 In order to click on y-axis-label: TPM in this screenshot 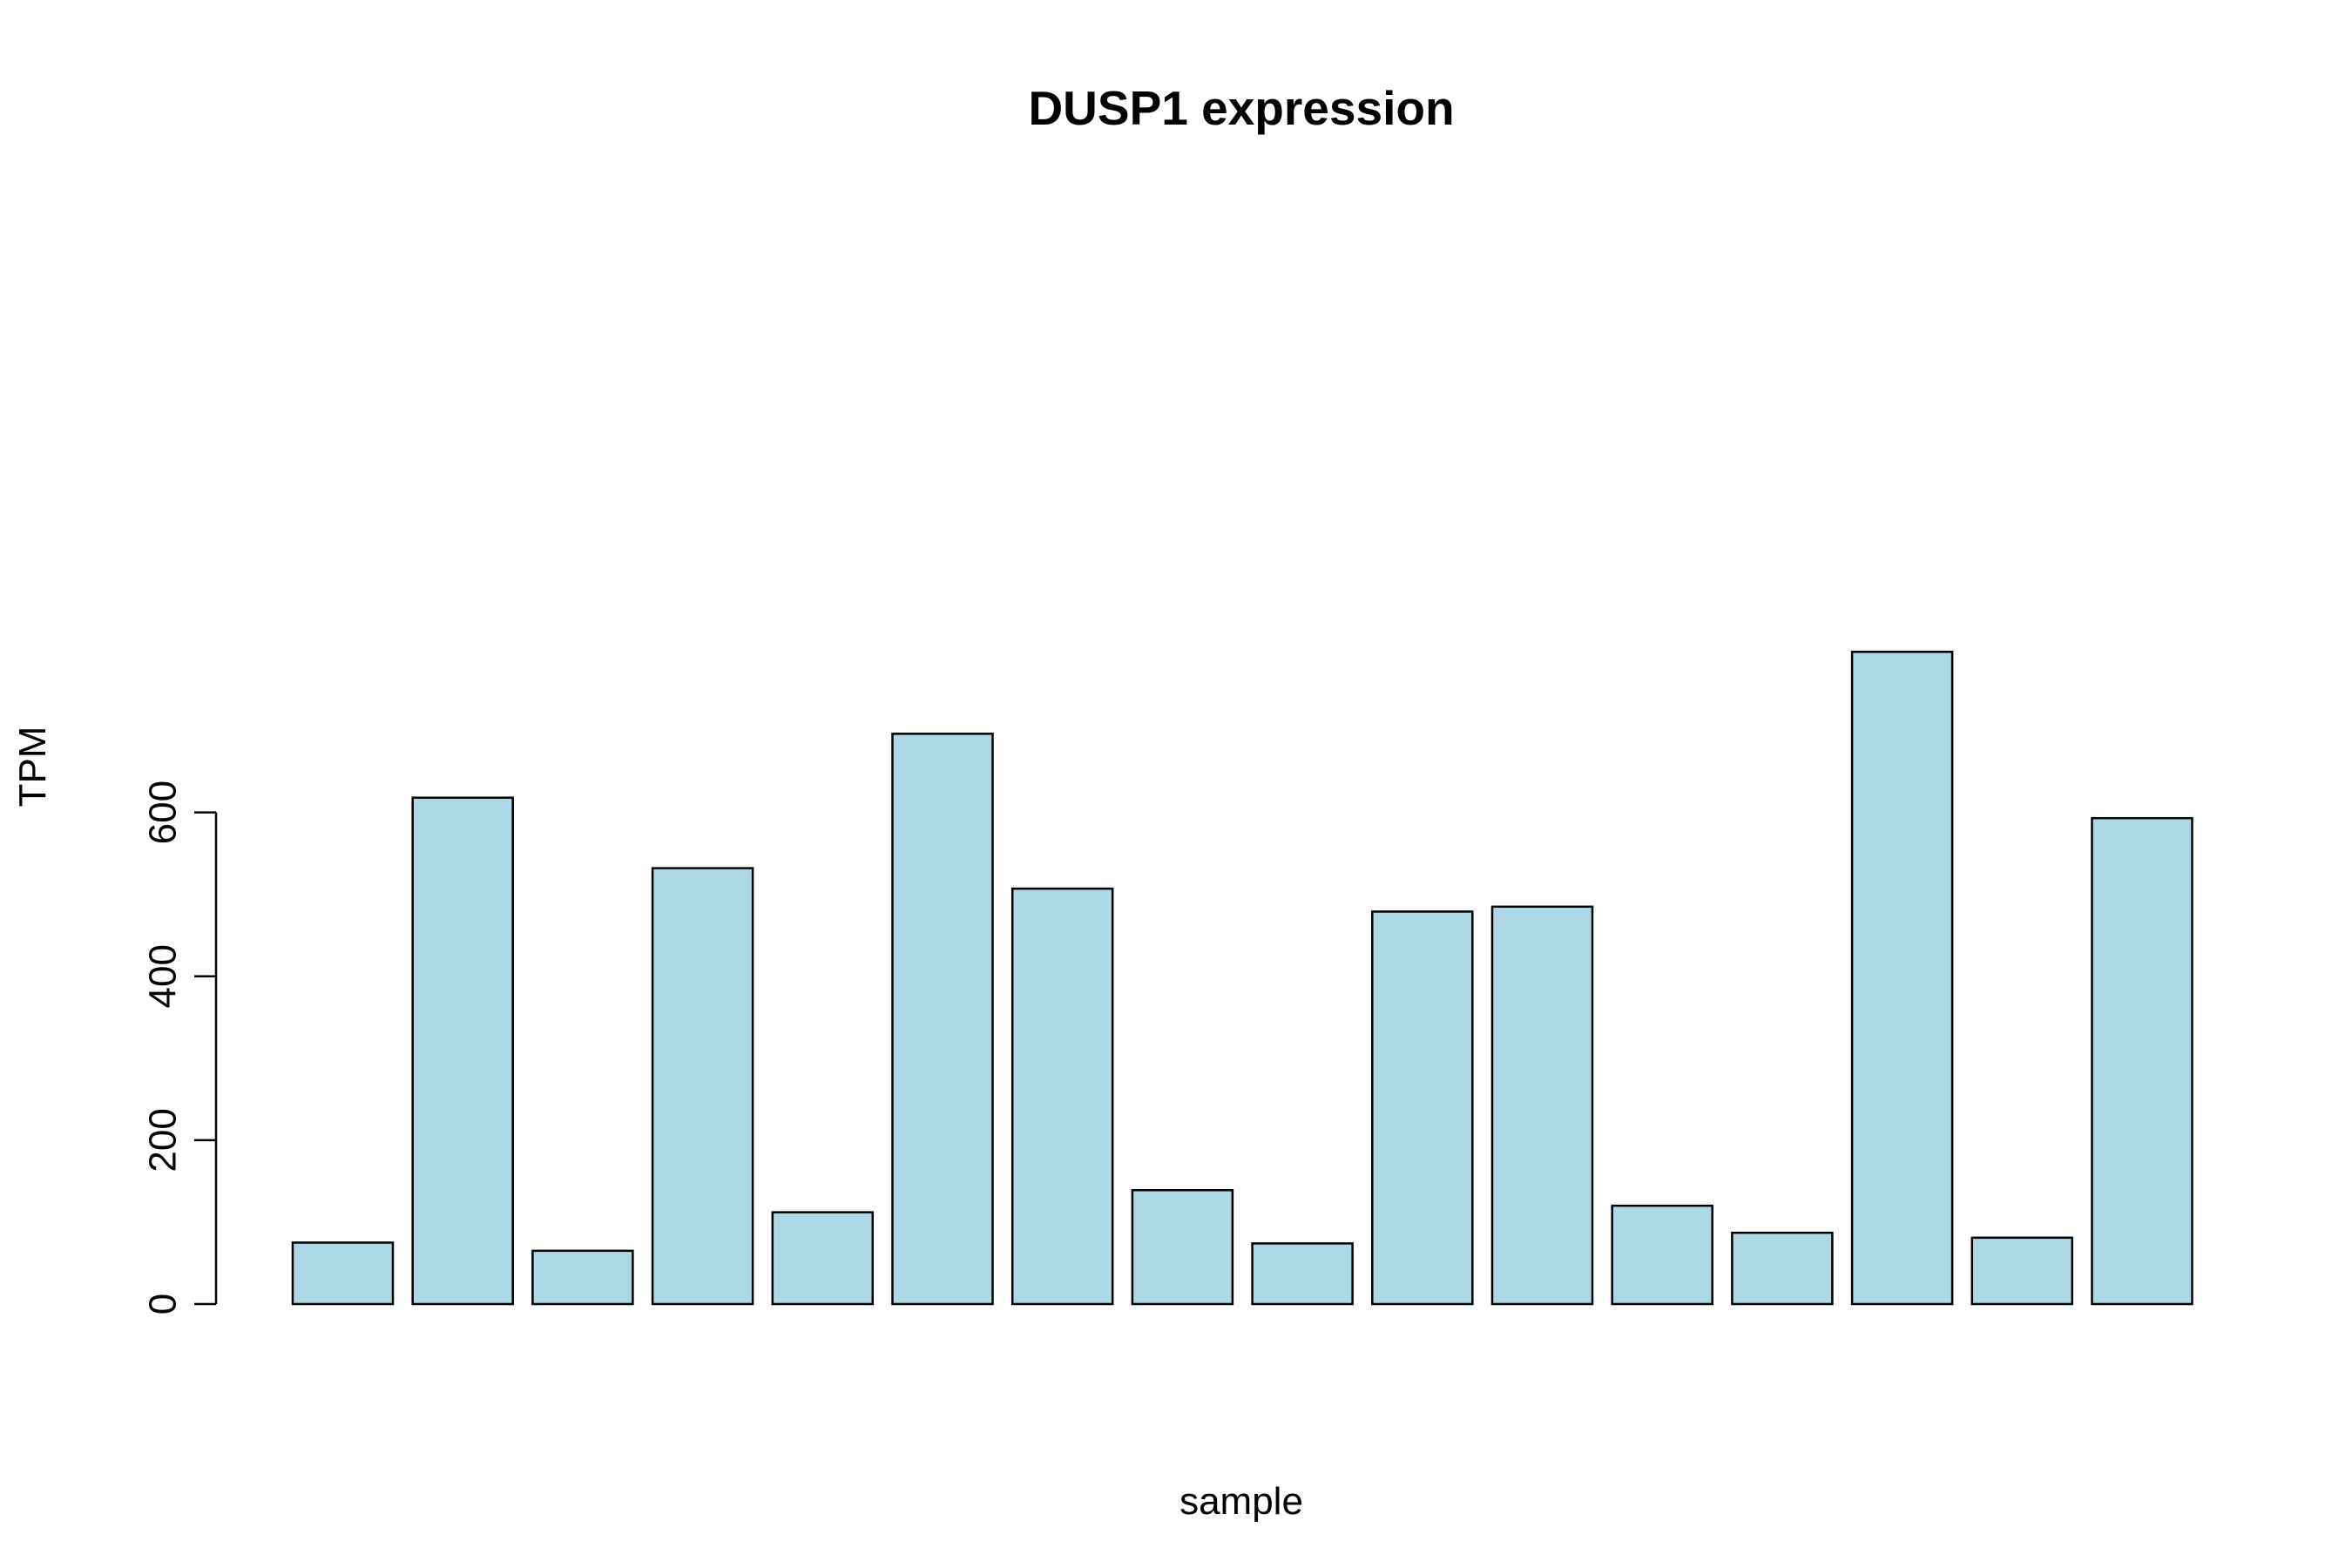, I will do `click(32, 767)`.